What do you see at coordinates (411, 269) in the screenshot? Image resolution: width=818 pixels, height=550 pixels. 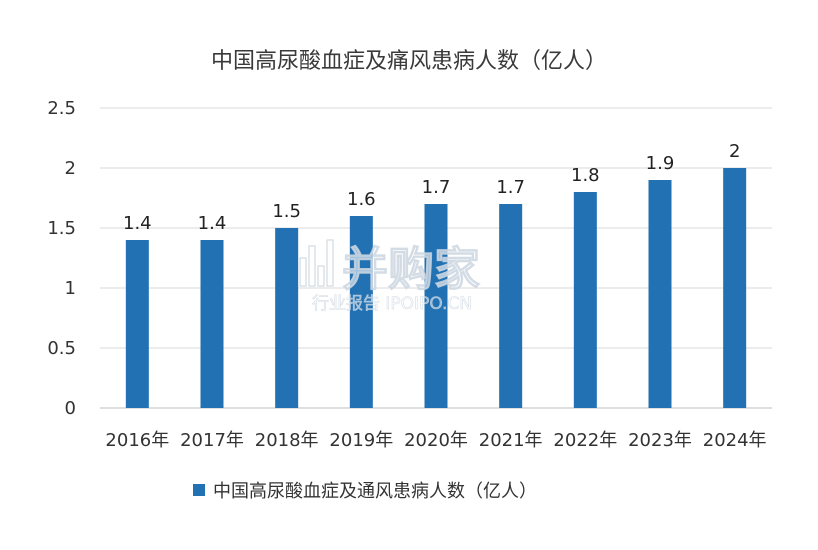 I see `watermark-main-text: 并购家` at bounding box center [411, 269].